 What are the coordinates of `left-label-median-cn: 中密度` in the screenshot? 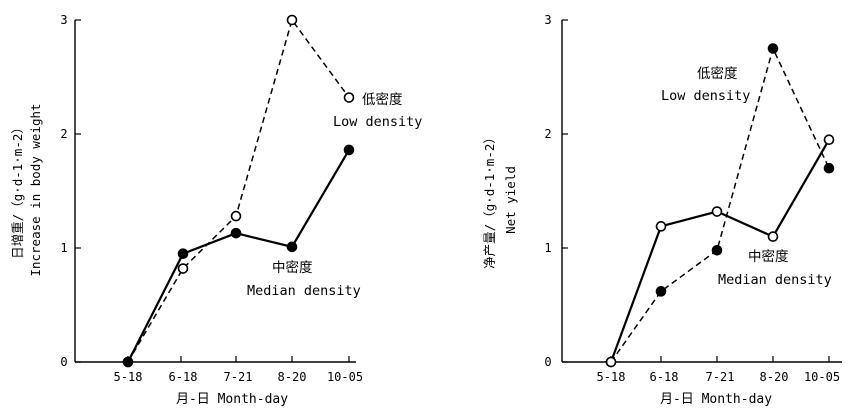 It's located at (292, 267).